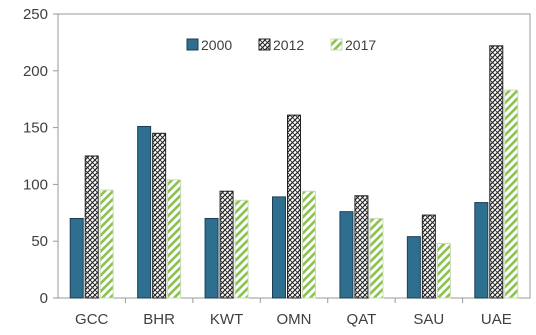  What do you see at coordinates (294, 319) in the screenshot?
I see `x-tick-label: OMN` at bounding box center [294, 319].